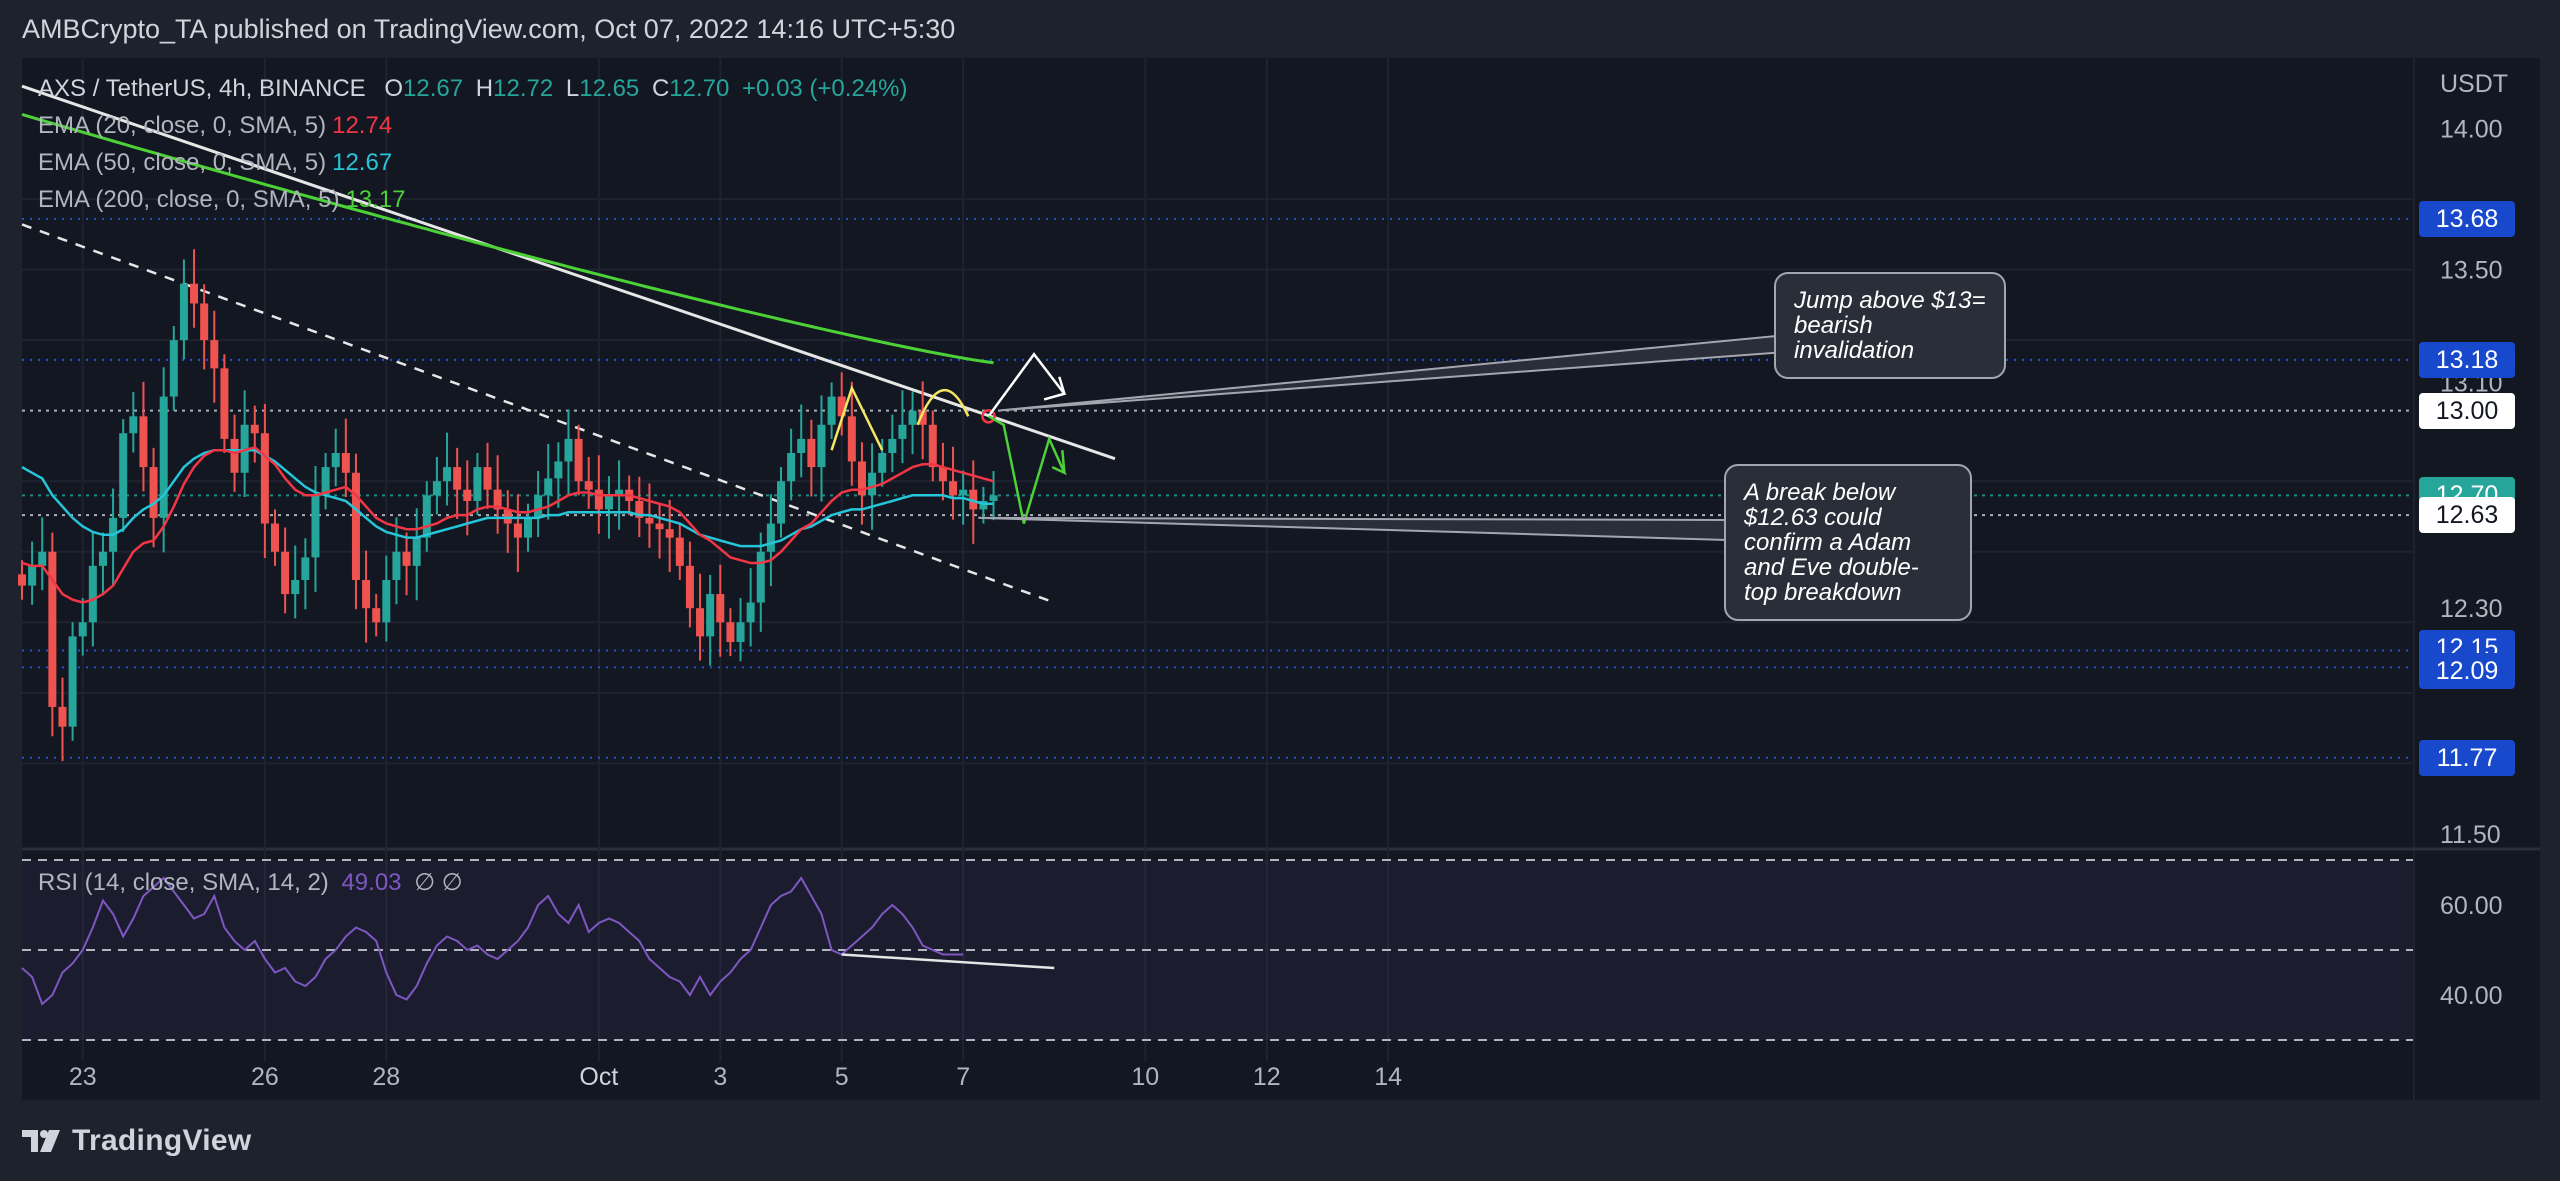 The height and width of the screenshot is (1181, 2560). I want to click on callout-bullish-invalidation: Jump above $13= bearish invalidation, so click(1890, 325).